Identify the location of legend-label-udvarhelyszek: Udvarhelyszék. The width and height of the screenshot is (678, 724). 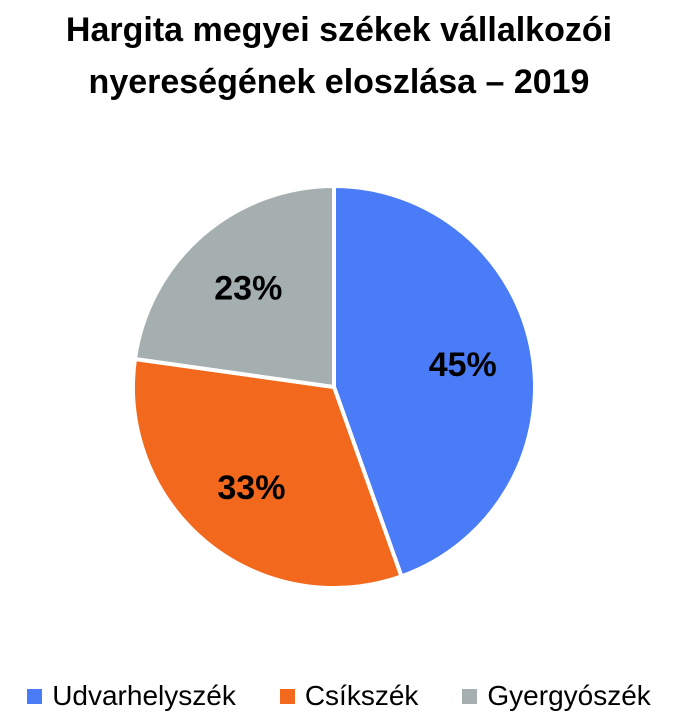
(144, 695).